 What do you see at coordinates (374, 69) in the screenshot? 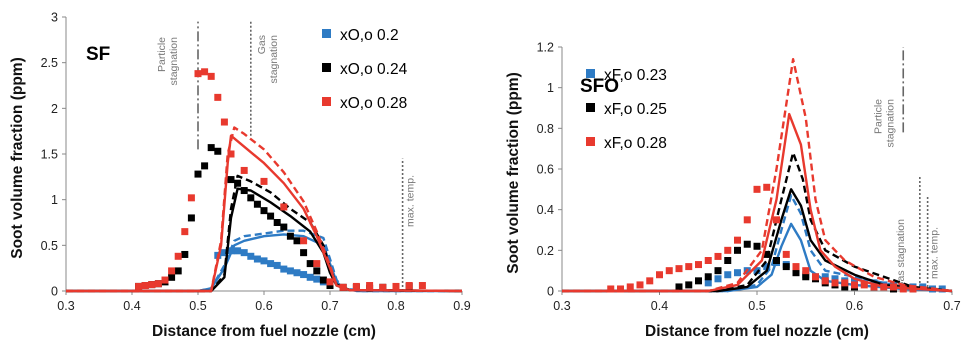
I see `legend-label: xO,o 0.24` at bounding box center [374, 69].